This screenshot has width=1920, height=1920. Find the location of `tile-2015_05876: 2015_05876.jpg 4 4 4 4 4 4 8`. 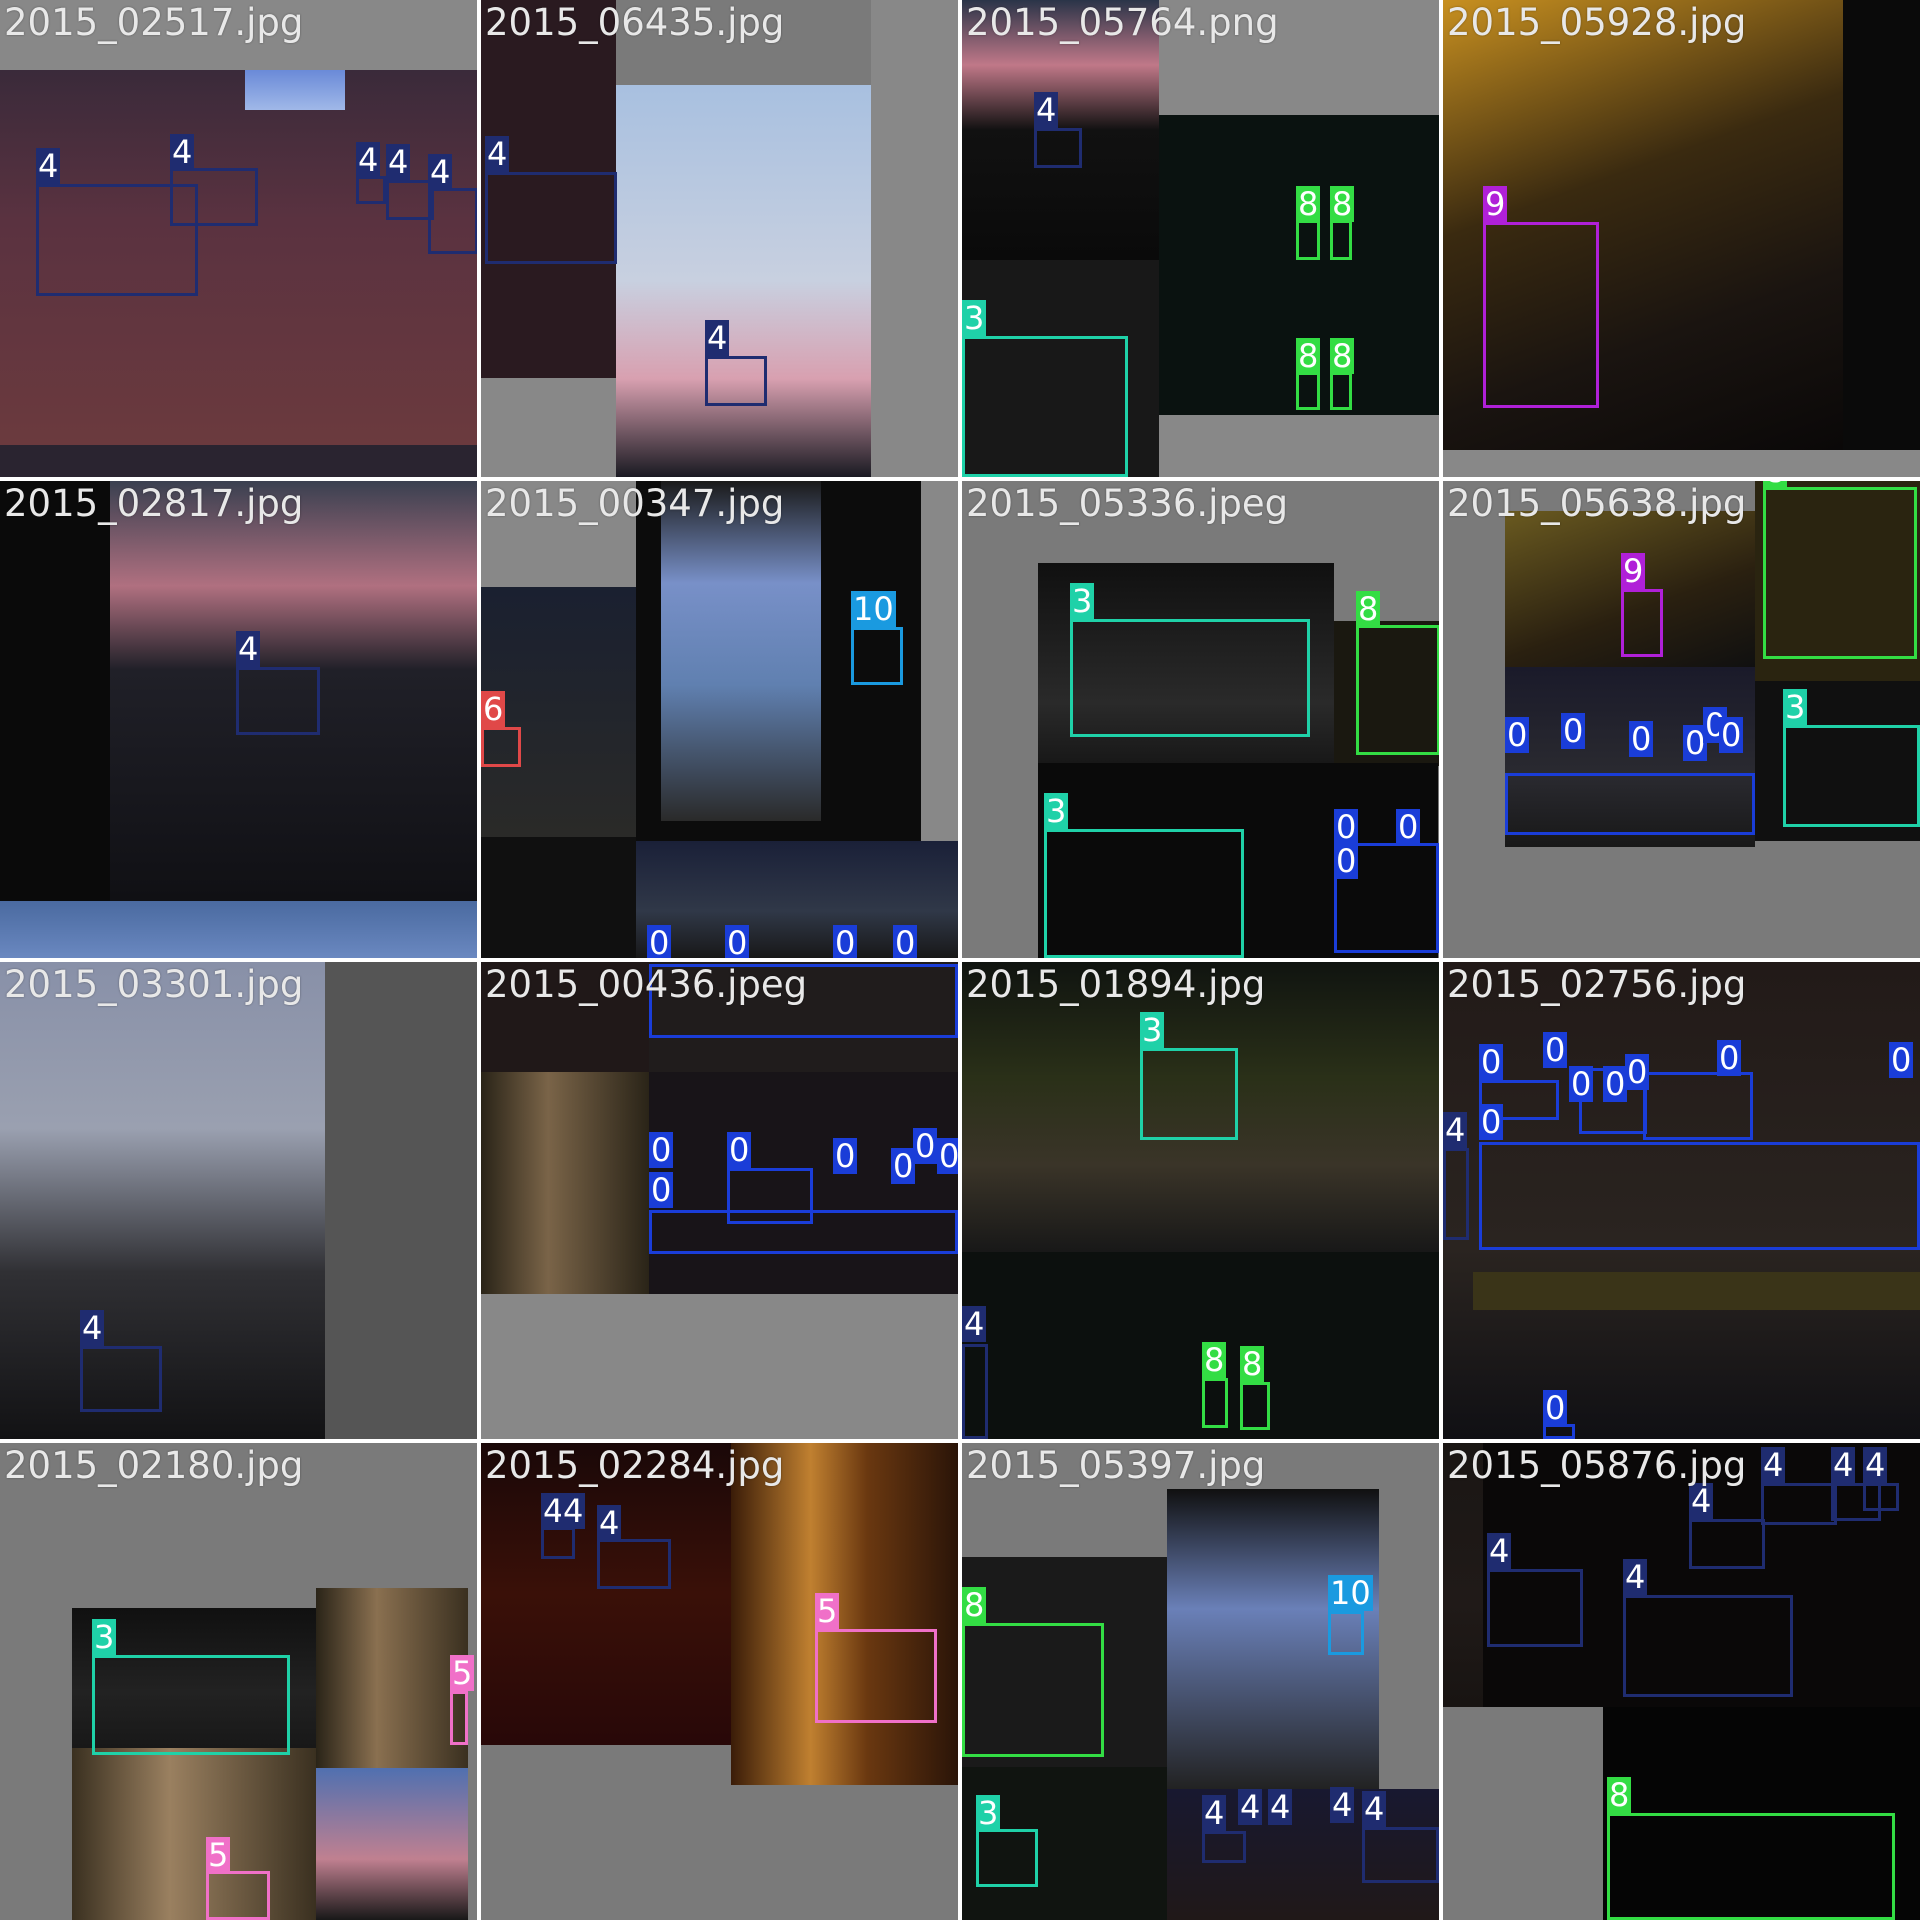

tile-2015_05876: 2015_05876.jpg 4 4 4 4 4 4 8 is located at coordinates (1681, 1681).